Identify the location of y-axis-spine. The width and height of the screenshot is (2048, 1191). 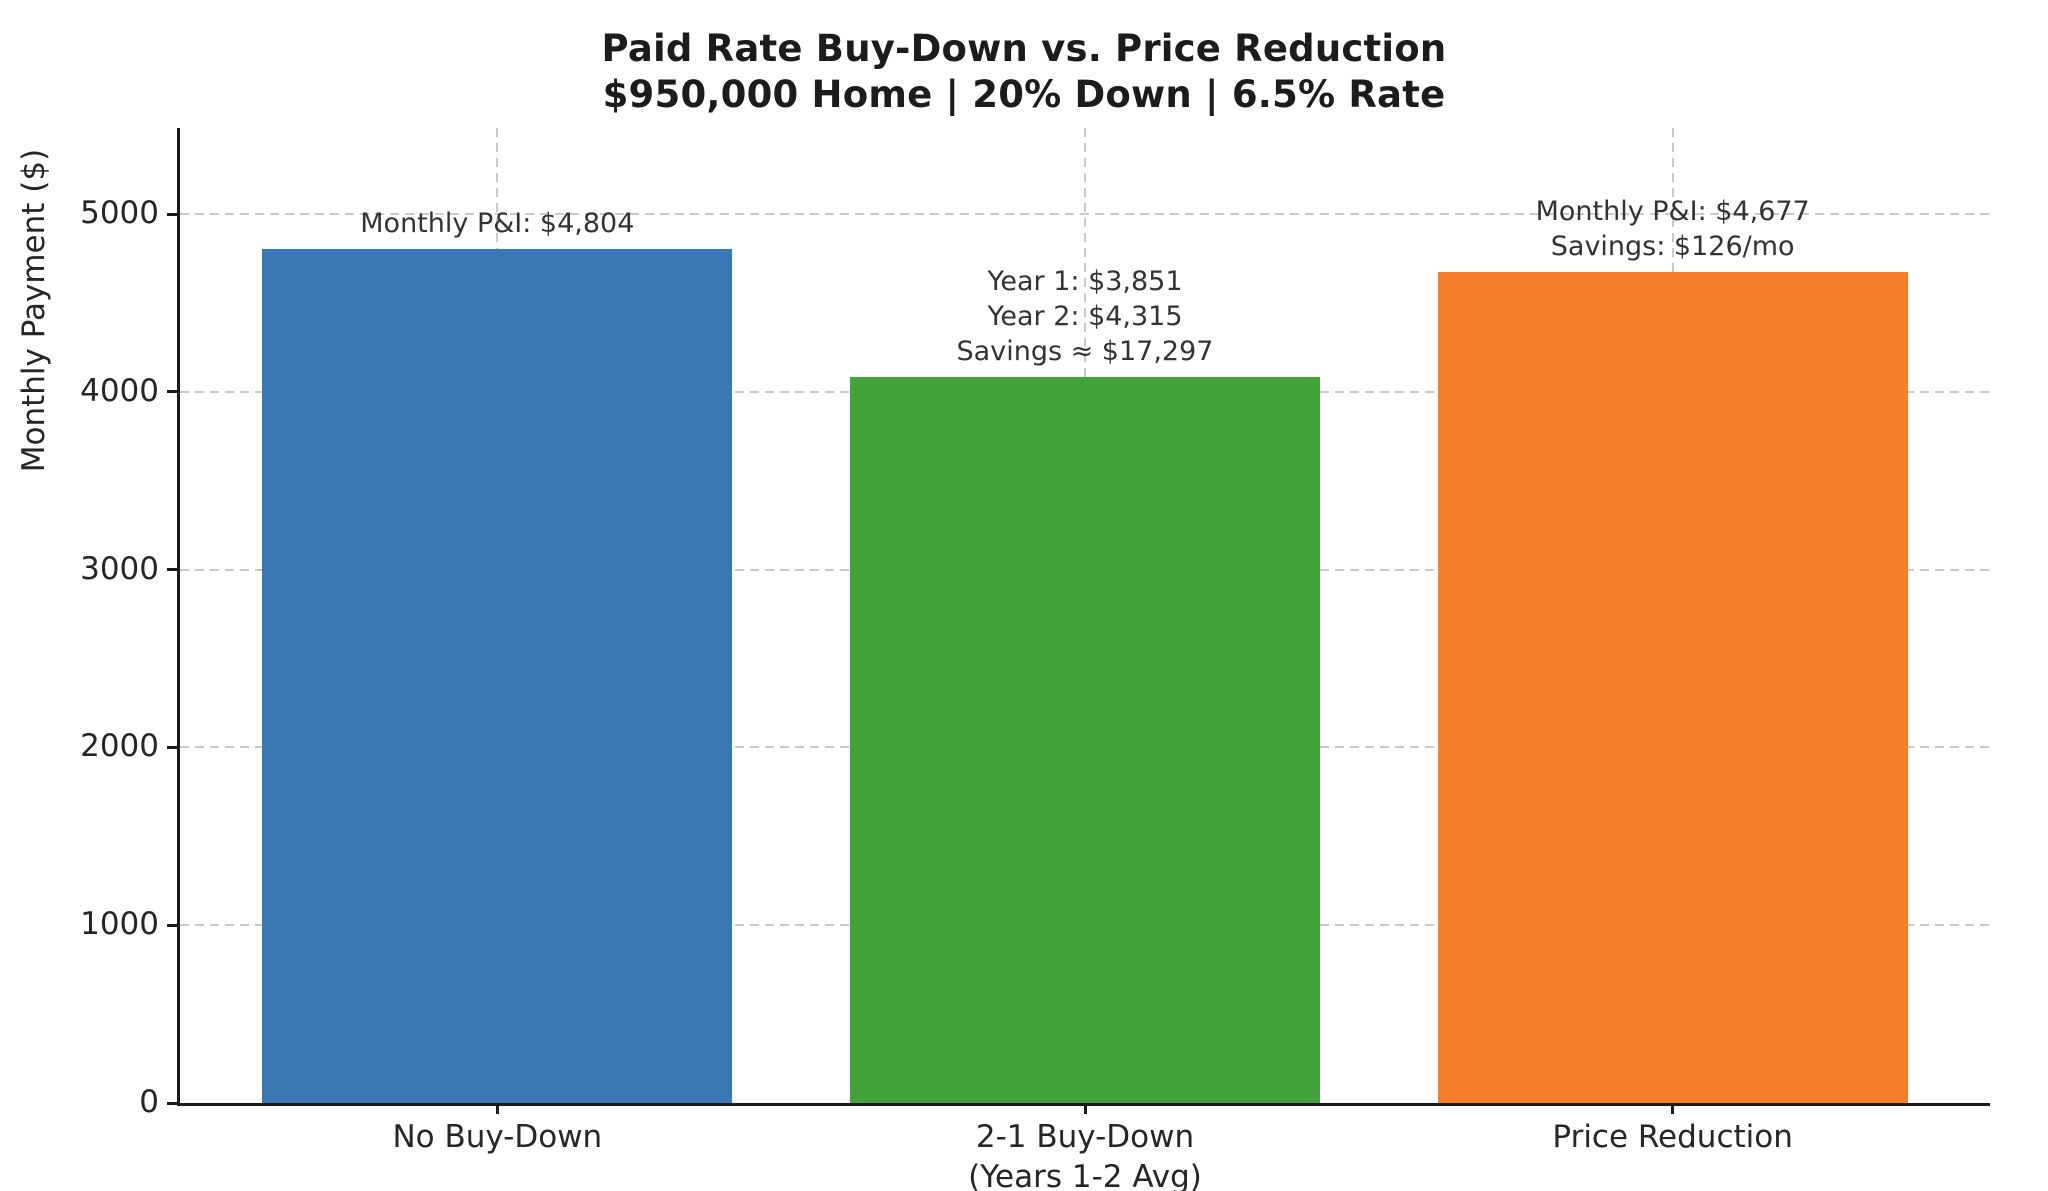
(178, 615).